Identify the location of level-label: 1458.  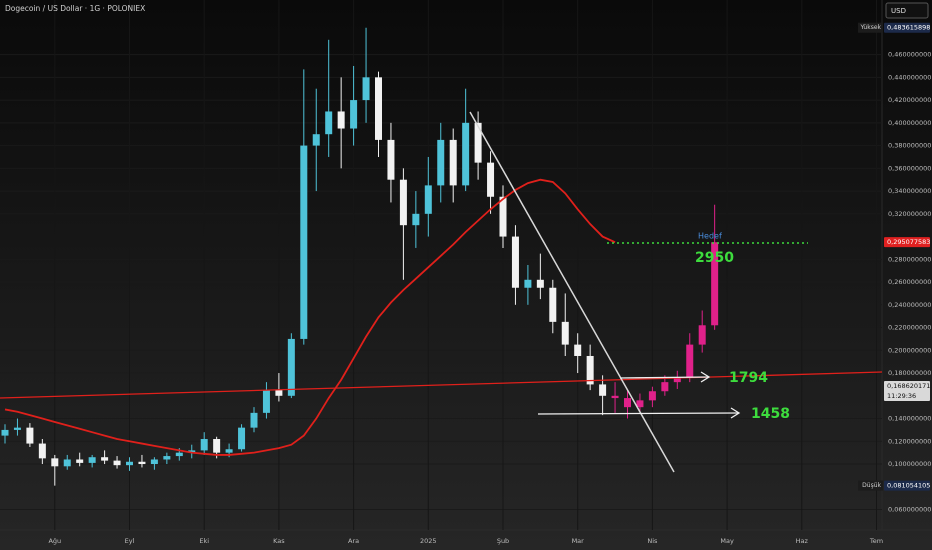
(770, 414).